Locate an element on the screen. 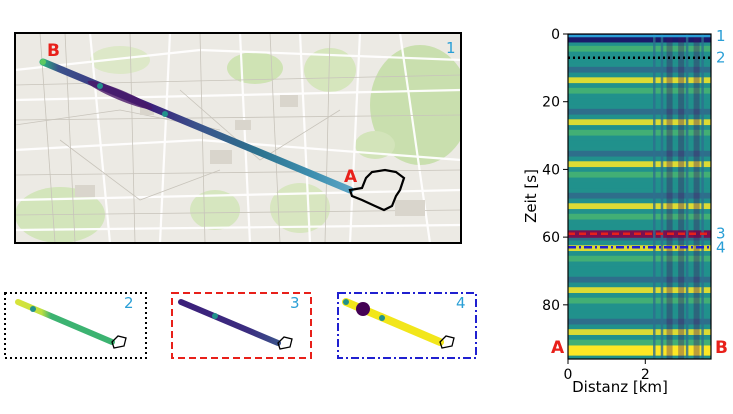 This screenshot has height=414, width=733. heatmap-columns is located at coordinates (678, 196).